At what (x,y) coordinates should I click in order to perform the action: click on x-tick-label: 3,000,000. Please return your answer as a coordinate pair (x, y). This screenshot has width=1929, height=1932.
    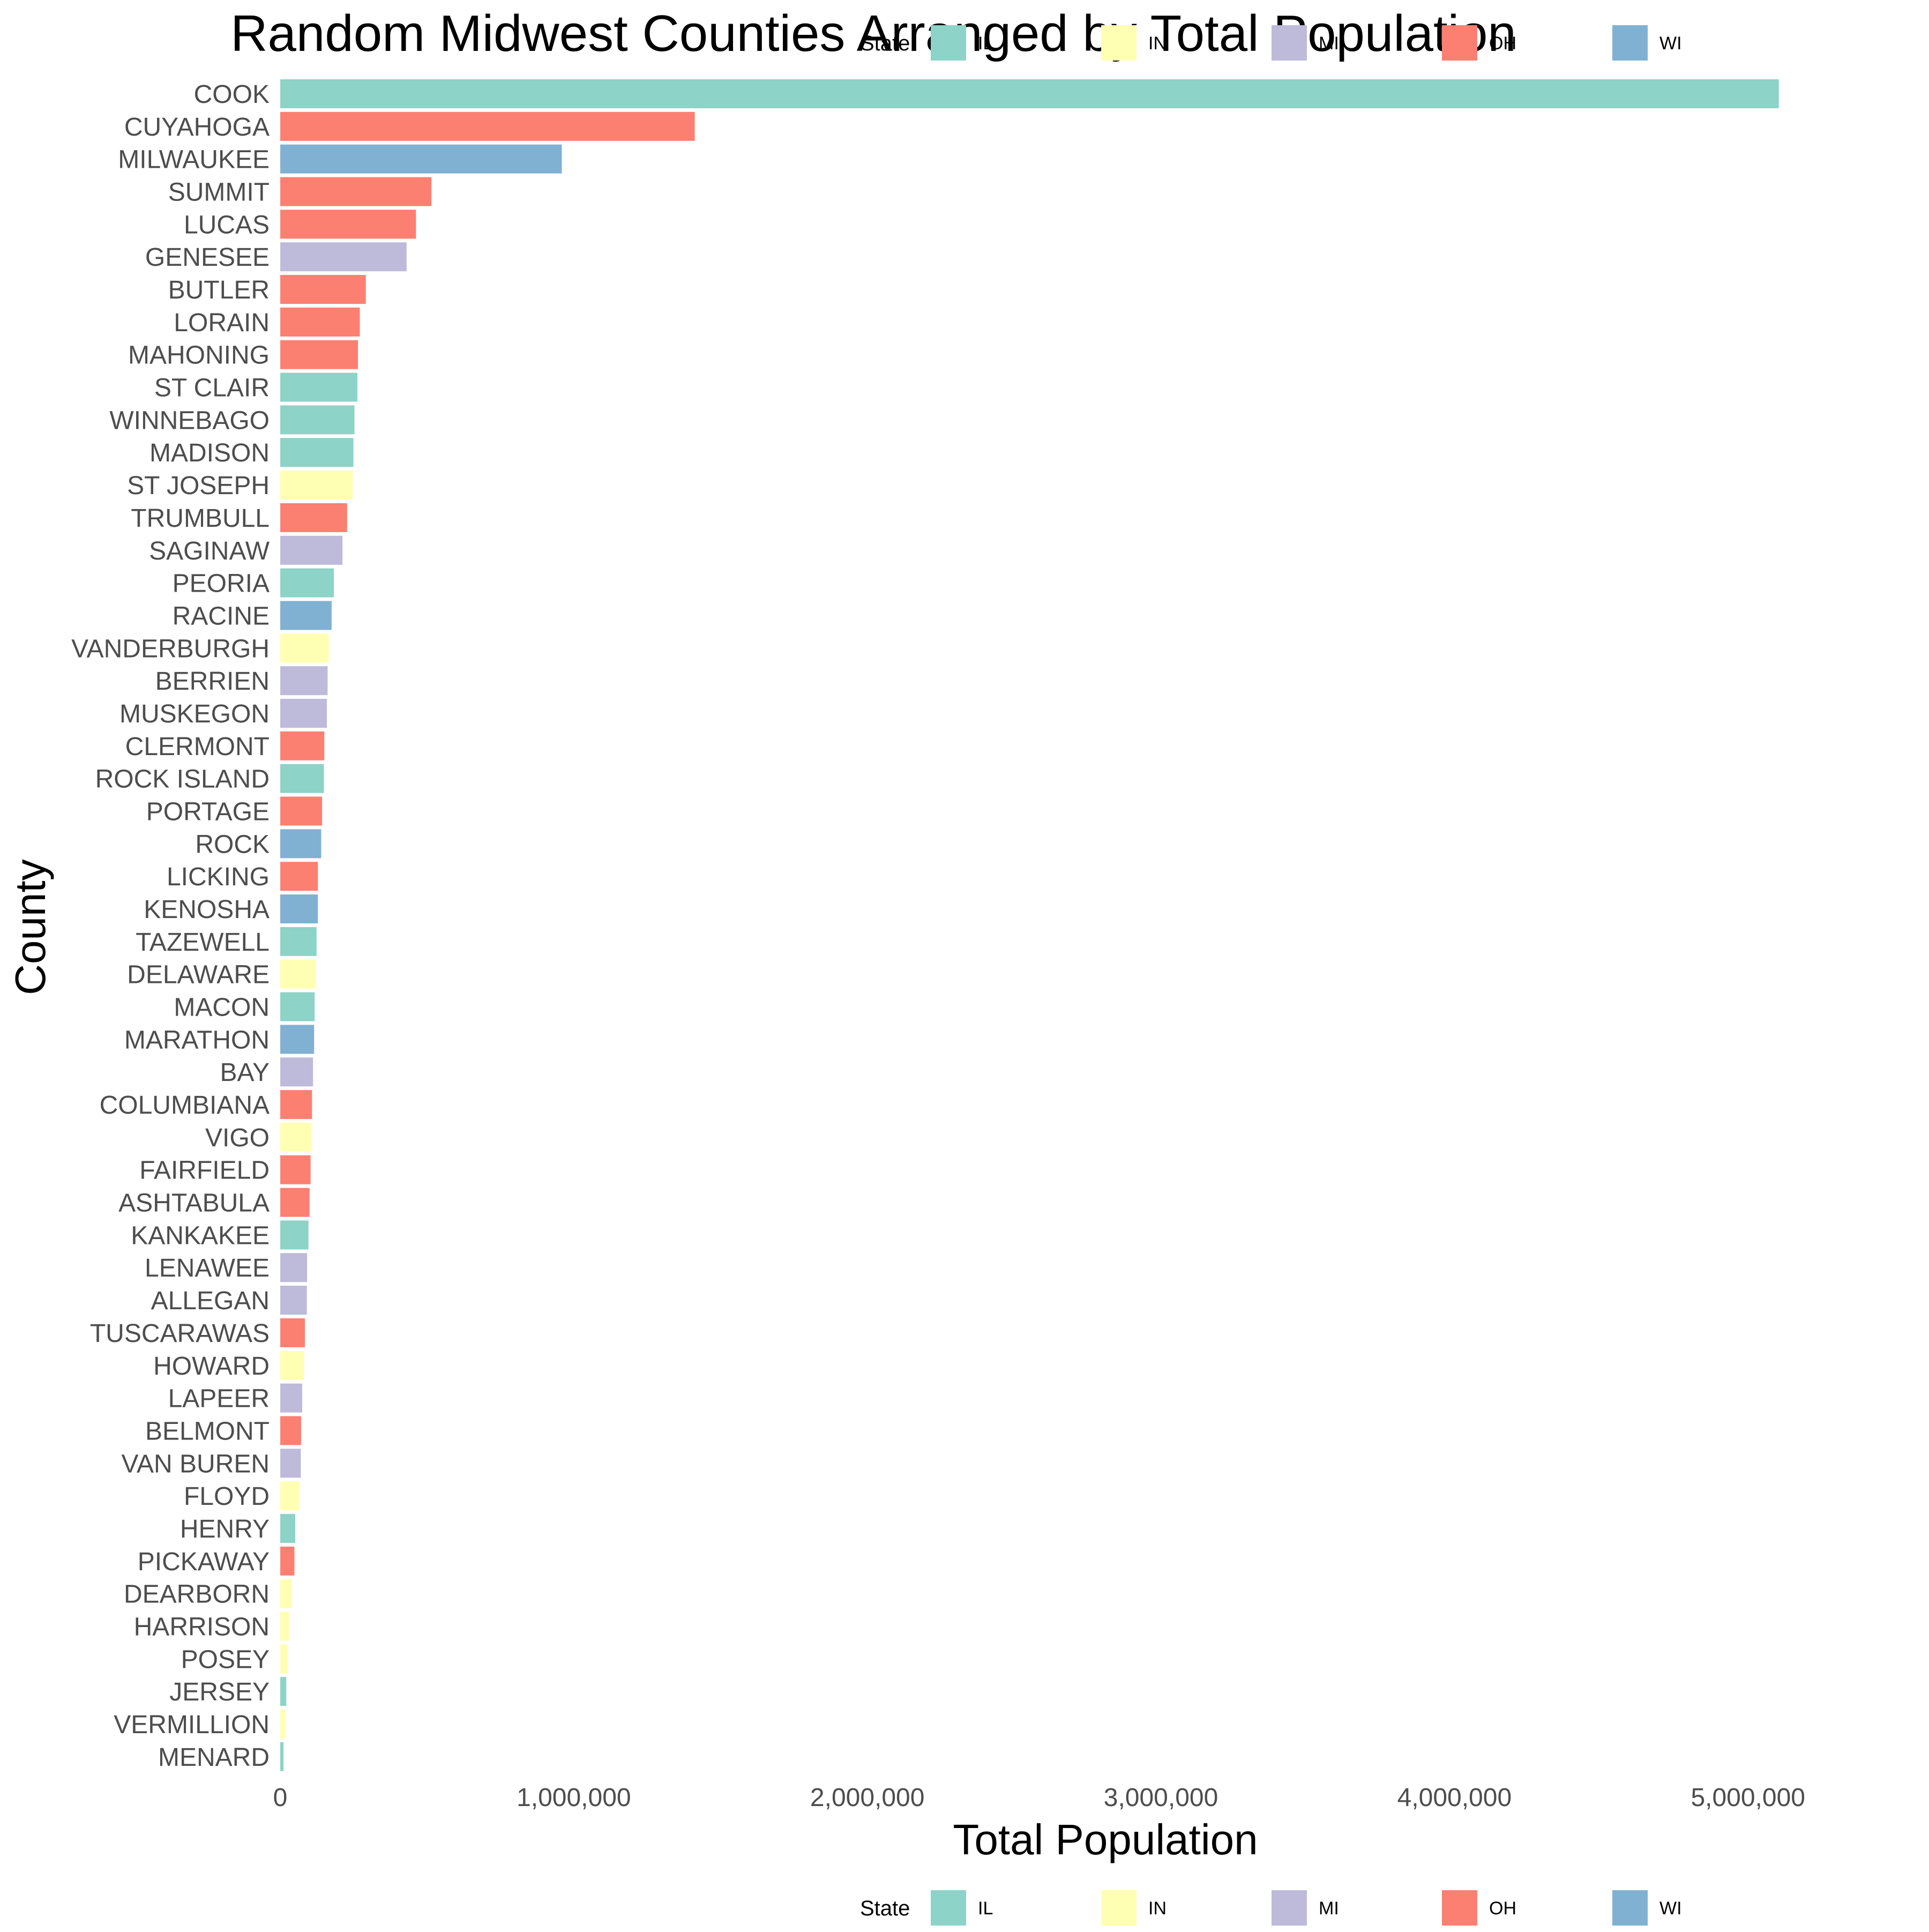
    Looking at the image, I should click on (1161, 1798).